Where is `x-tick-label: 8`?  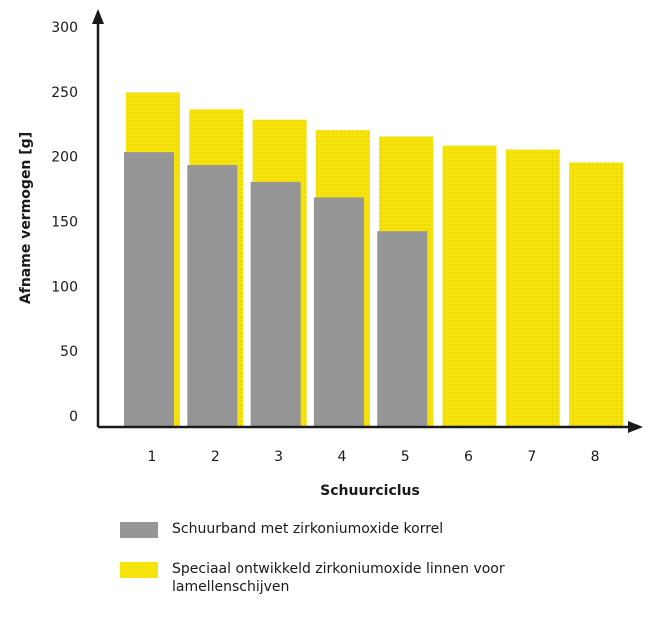 x-tick-label: 8 is located at coordinates (595, 457).